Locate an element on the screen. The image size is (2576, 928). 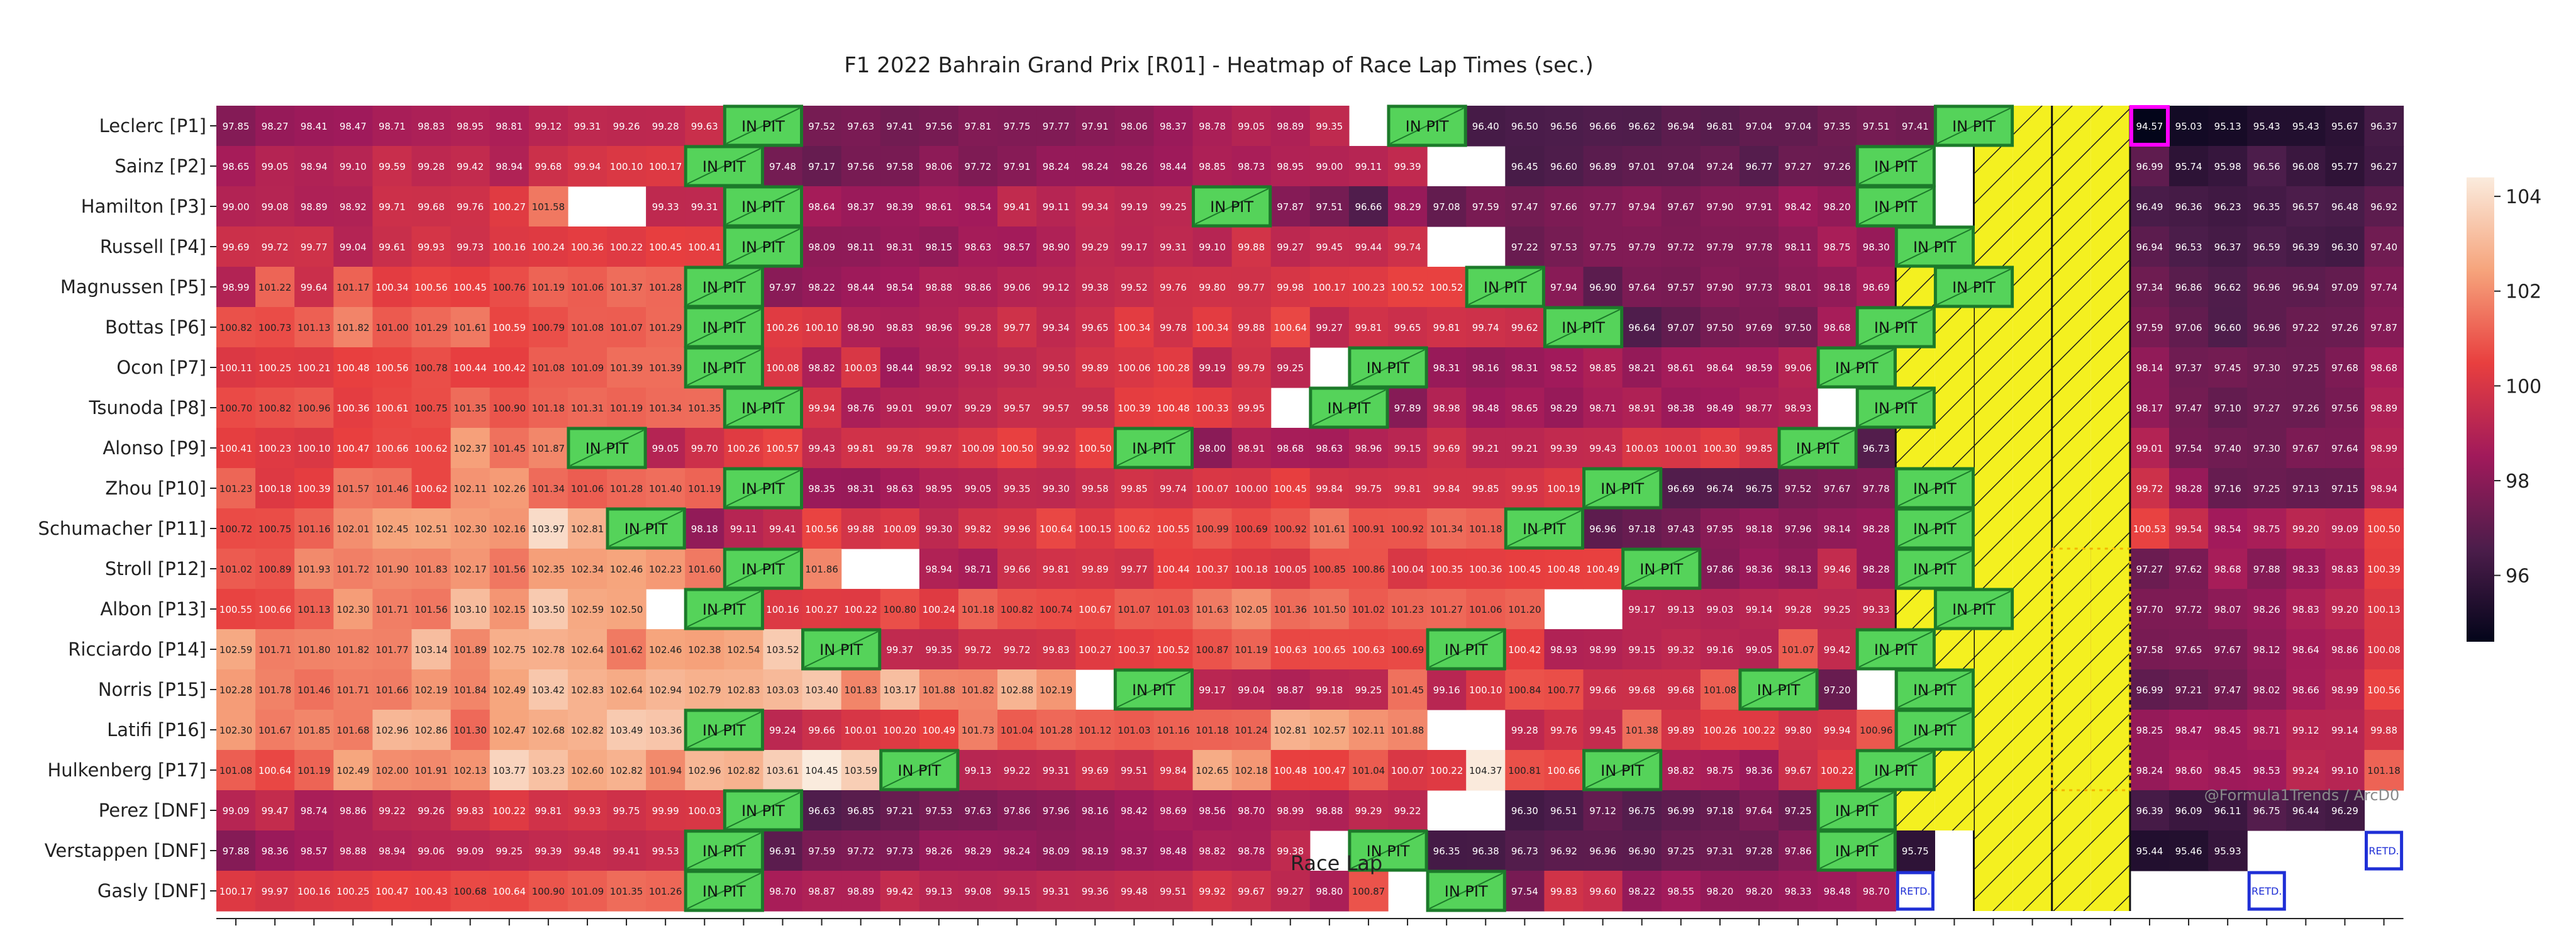
cell-value: 99.42 is located at coordinates (470, 166).